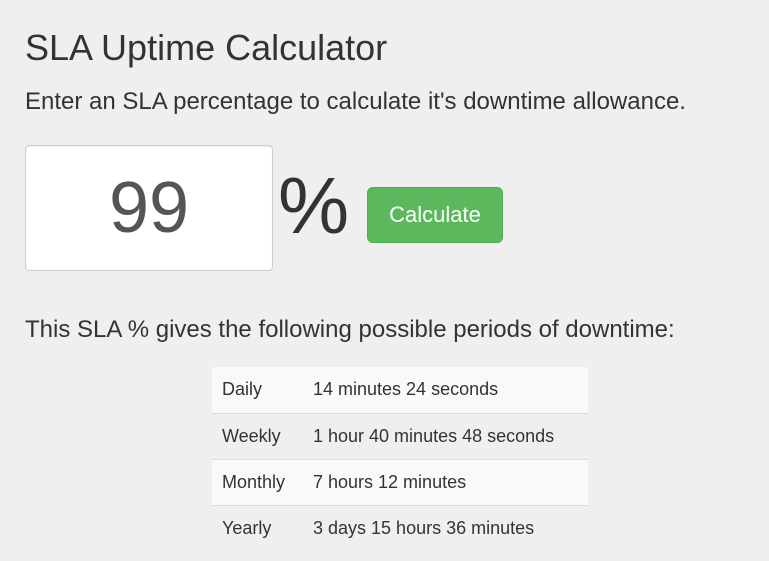 The width and height of the screenshot is (769, 561). Describe the element at coordinates (206, 47) in the screenshot. I see `page-title: SLA Uptime Calculator` at that location.